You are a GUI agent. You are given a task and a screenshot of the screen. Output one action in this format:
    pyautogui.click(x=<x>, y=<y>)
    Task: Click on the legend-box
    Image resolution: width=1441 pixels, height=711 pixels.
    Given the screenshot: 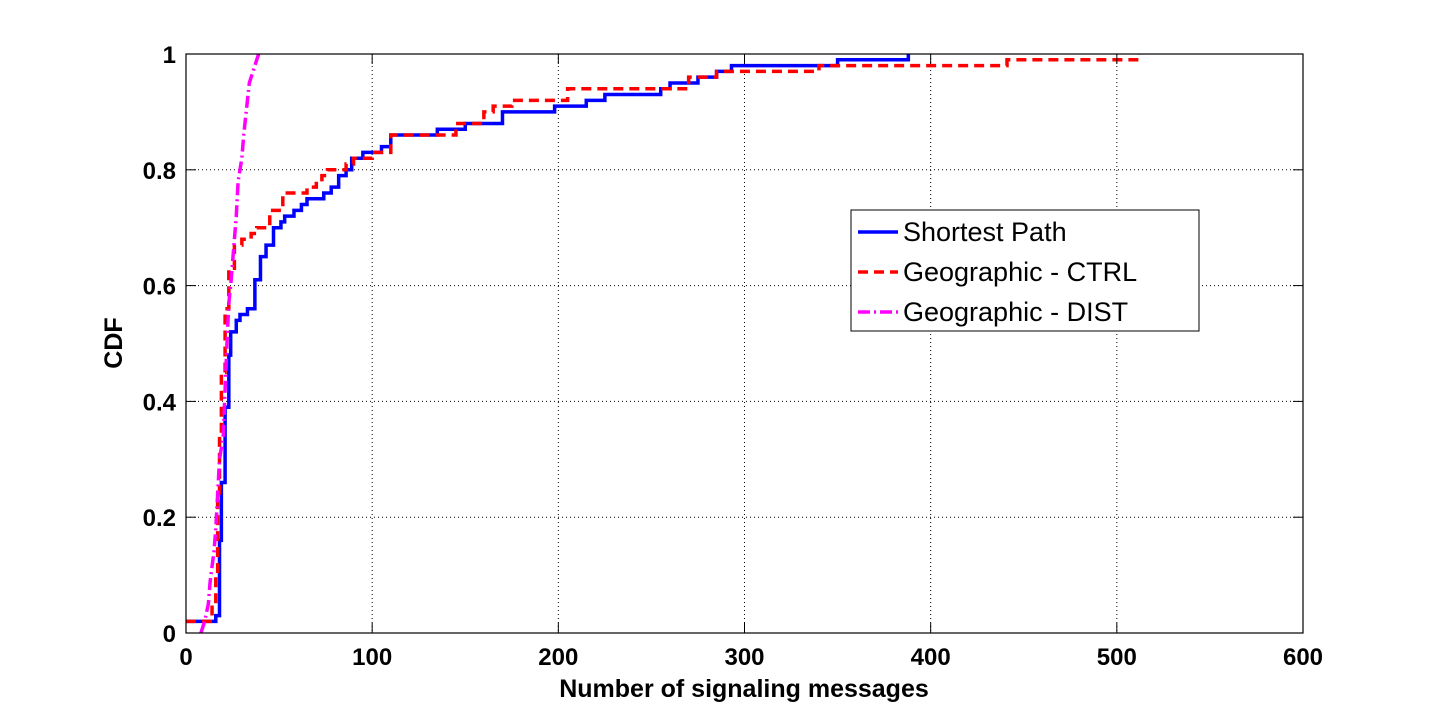 What is the action you would take?
    pyautogui.click(x=1025, y=270)
    